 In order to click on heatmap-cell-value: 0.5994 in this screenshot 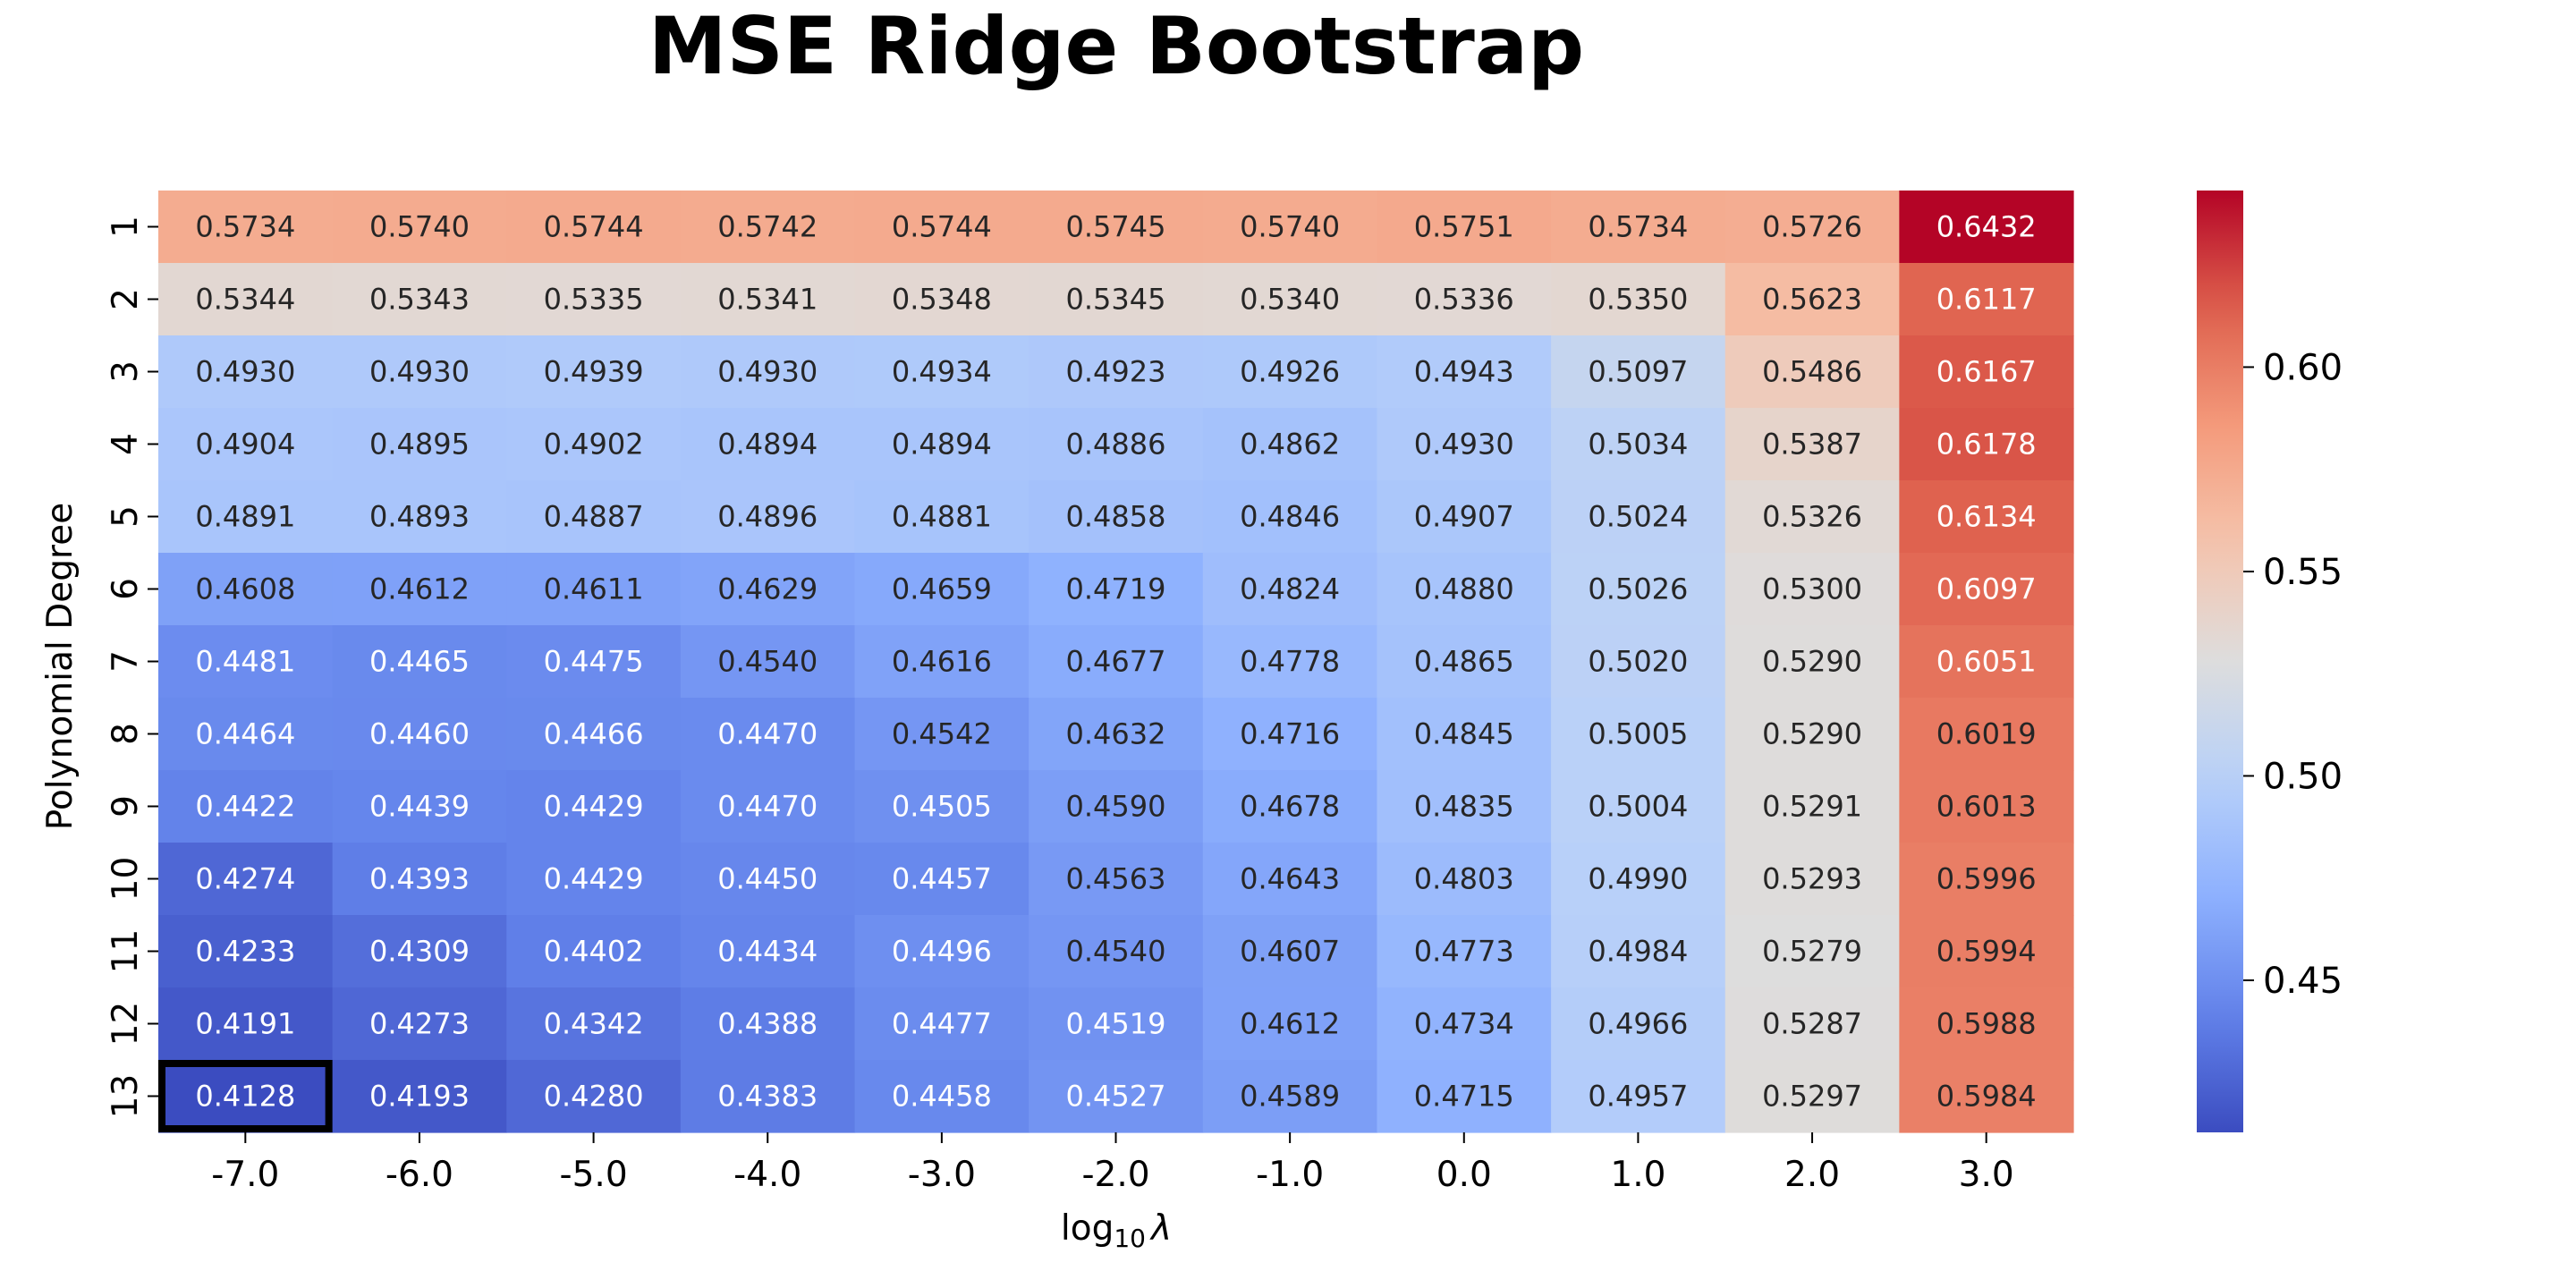, I will do `click(1986, 952)`.